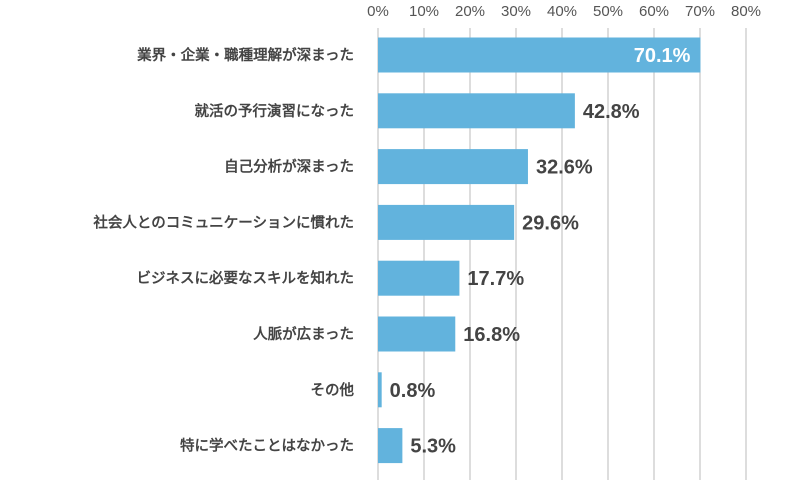 The image size is (800, 480). What do you see at coordinates (245, 55) in the screenshot?
I see `category-label: 業界・企業・職種理解が深まった` at bounding box center [245, 55].